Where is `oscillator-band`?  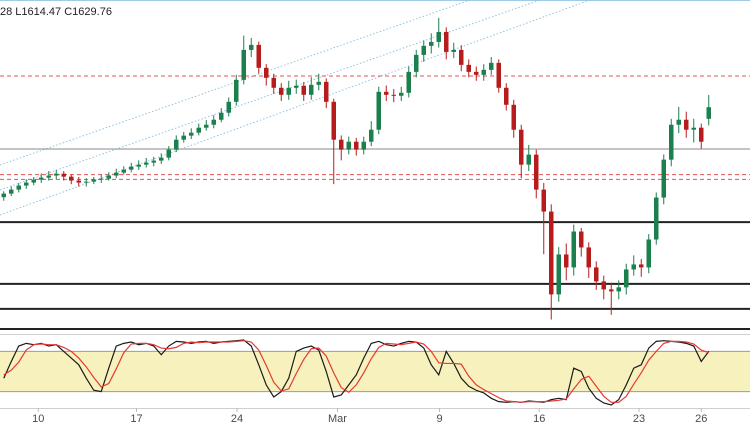 oscillator-band is located at coordinates (375, 371).